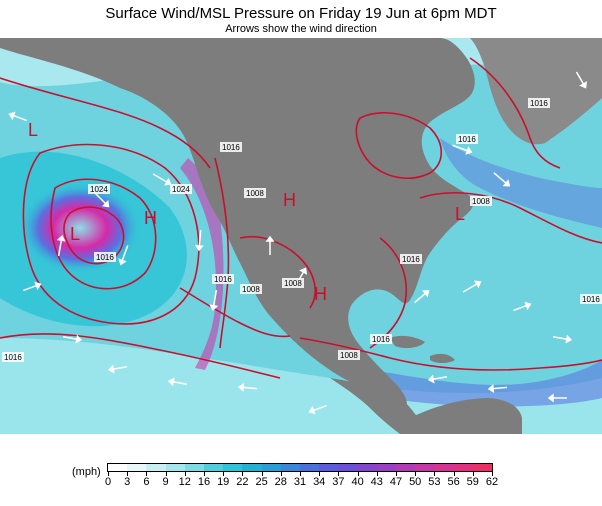 The image size is (602, 506). I want to click on legend-tick-label: 59, so click(472, 482).